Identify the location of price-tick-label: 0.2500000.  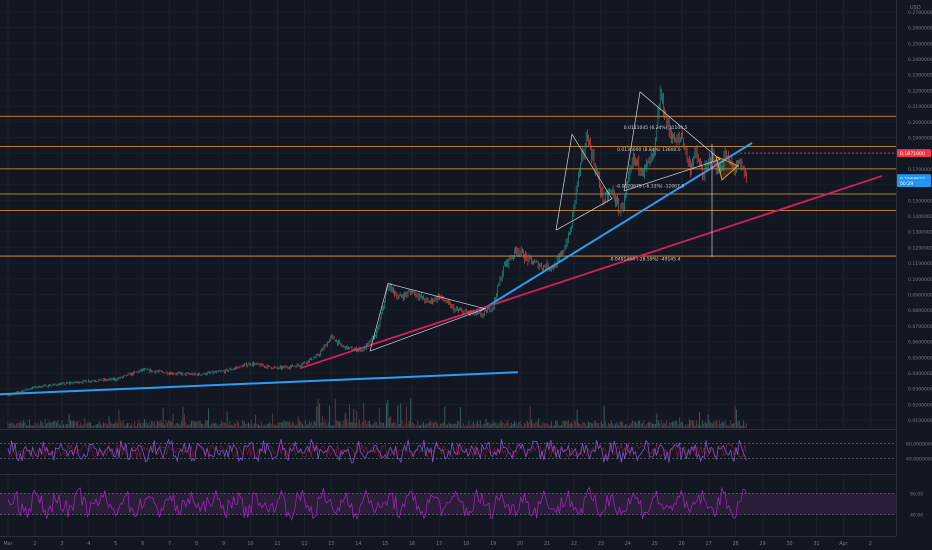
(920, 44).